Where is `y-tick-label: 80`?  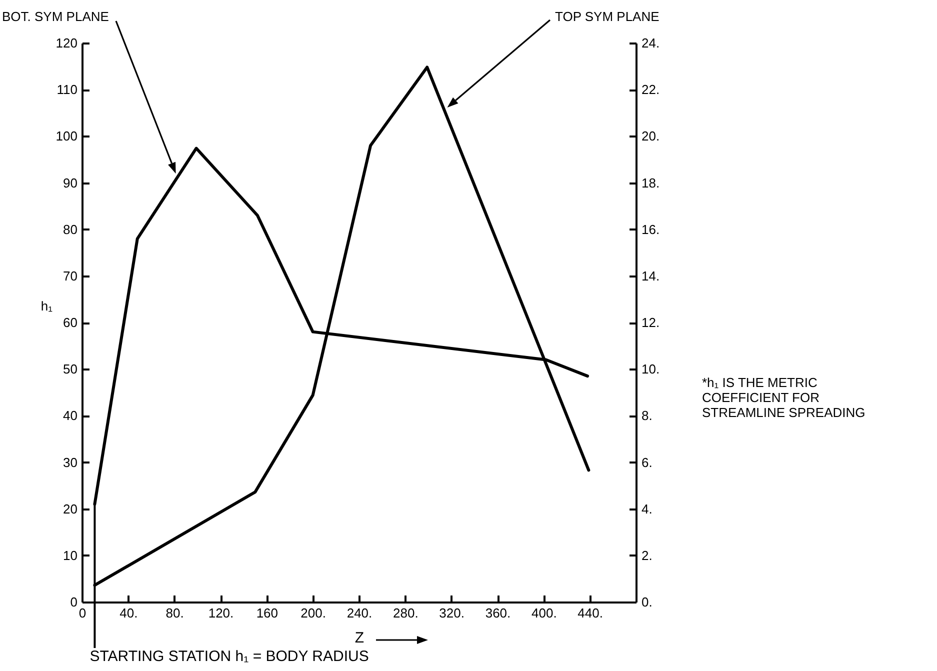 y-tick-label: 80 is located at coordinates (70, 229).